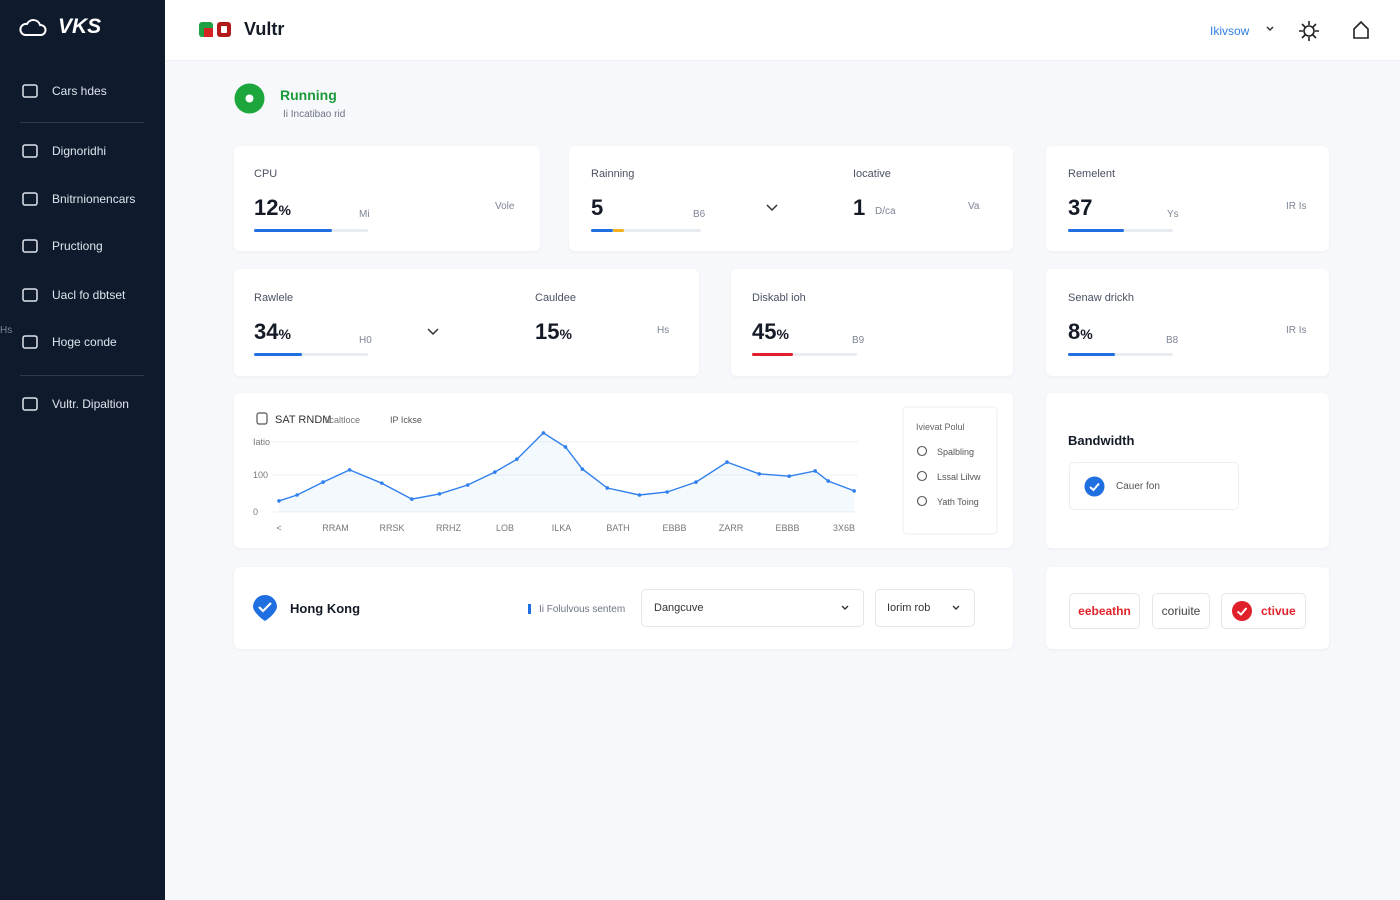 The height and width of the screenshot is (900, 1400). What do you see at coordinates (1296, 206) in the screenshot?
I see `metric-side: IR Is` at bounding box center [1296, 206].